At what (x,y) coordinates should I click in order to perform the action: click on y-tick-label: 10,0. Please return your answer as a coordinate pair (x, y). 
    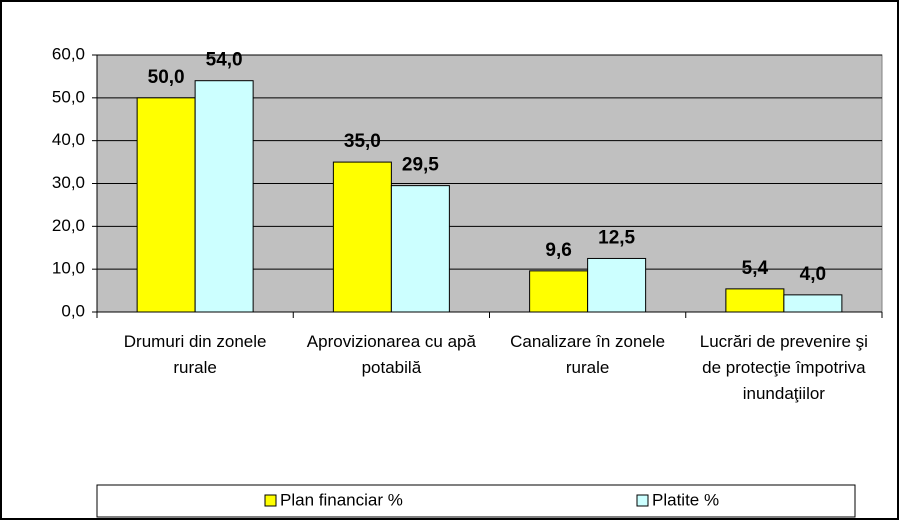
    Looking at the image, I should click on (68, 268).